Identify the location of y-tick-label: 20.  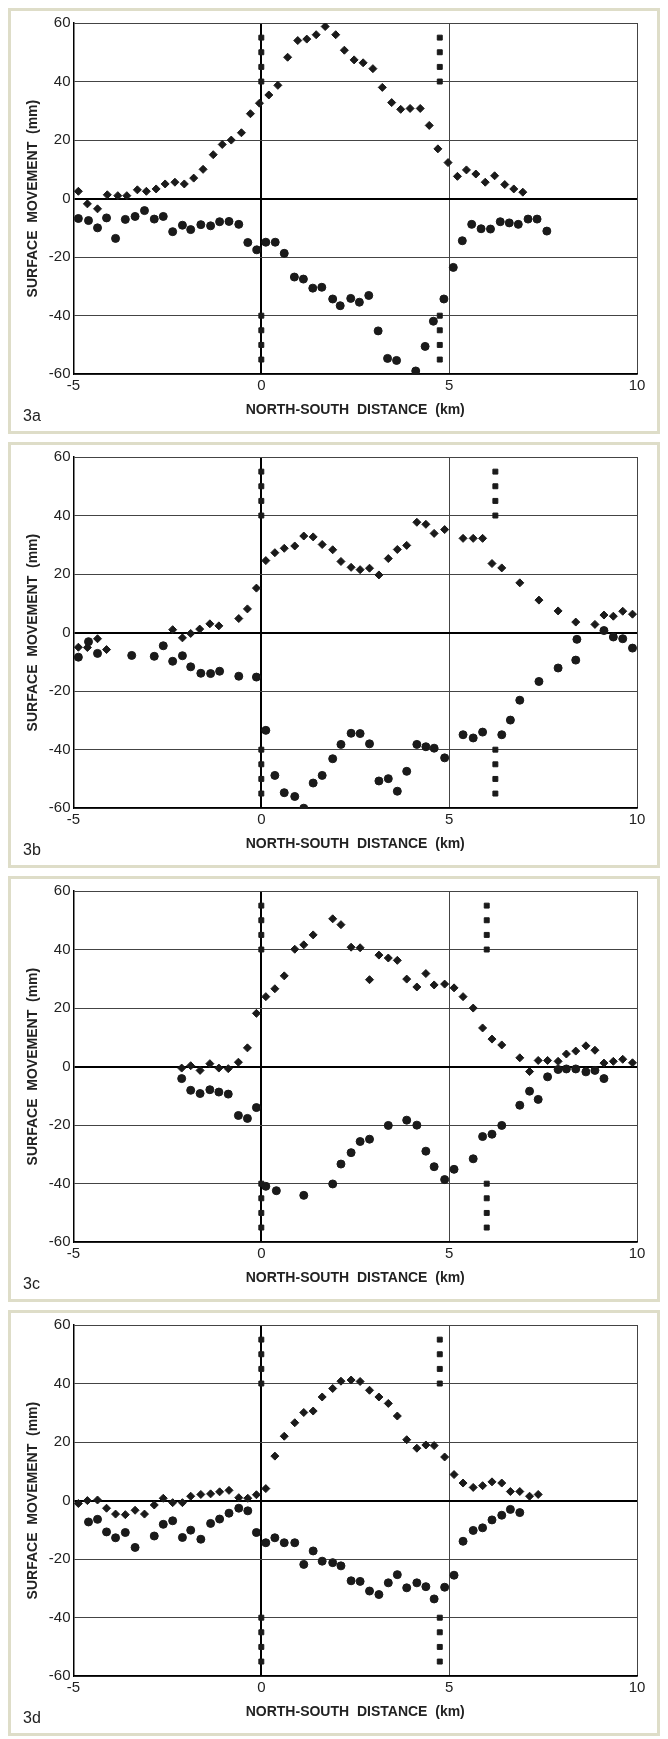
(62, 139).